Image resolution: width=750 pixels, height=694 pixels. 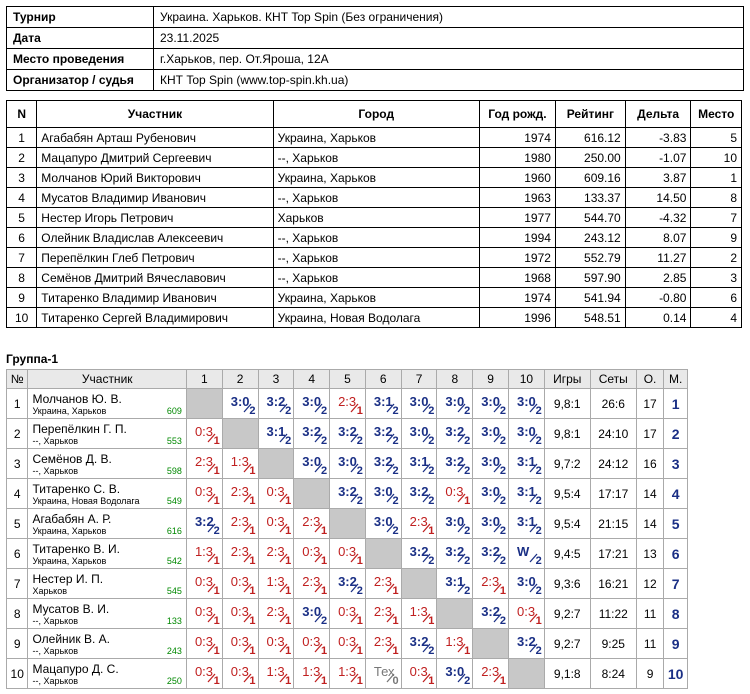 I want to click on group-match-cell: 3:1 2, so click(x=526, y=493).